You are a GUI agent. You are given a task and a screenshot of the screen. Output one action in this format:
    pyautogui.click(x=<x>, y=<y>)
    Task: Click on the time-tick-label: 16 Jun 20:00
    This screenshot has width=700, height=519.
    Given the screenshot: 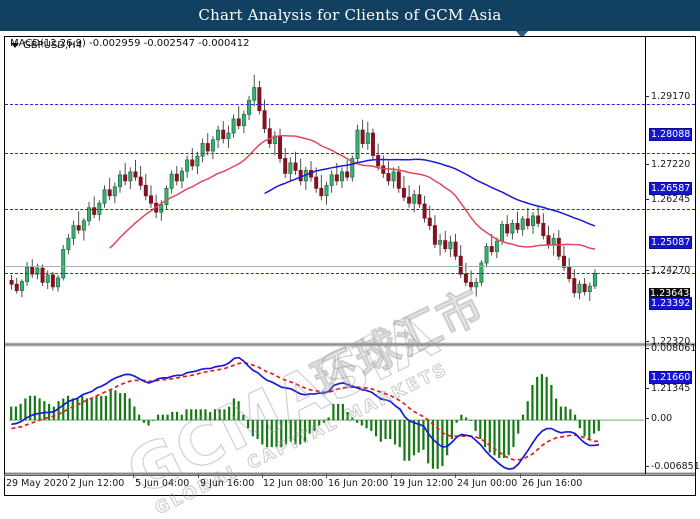 What is the action you would take?
    pyautogui.click(x=358, y=483)
    